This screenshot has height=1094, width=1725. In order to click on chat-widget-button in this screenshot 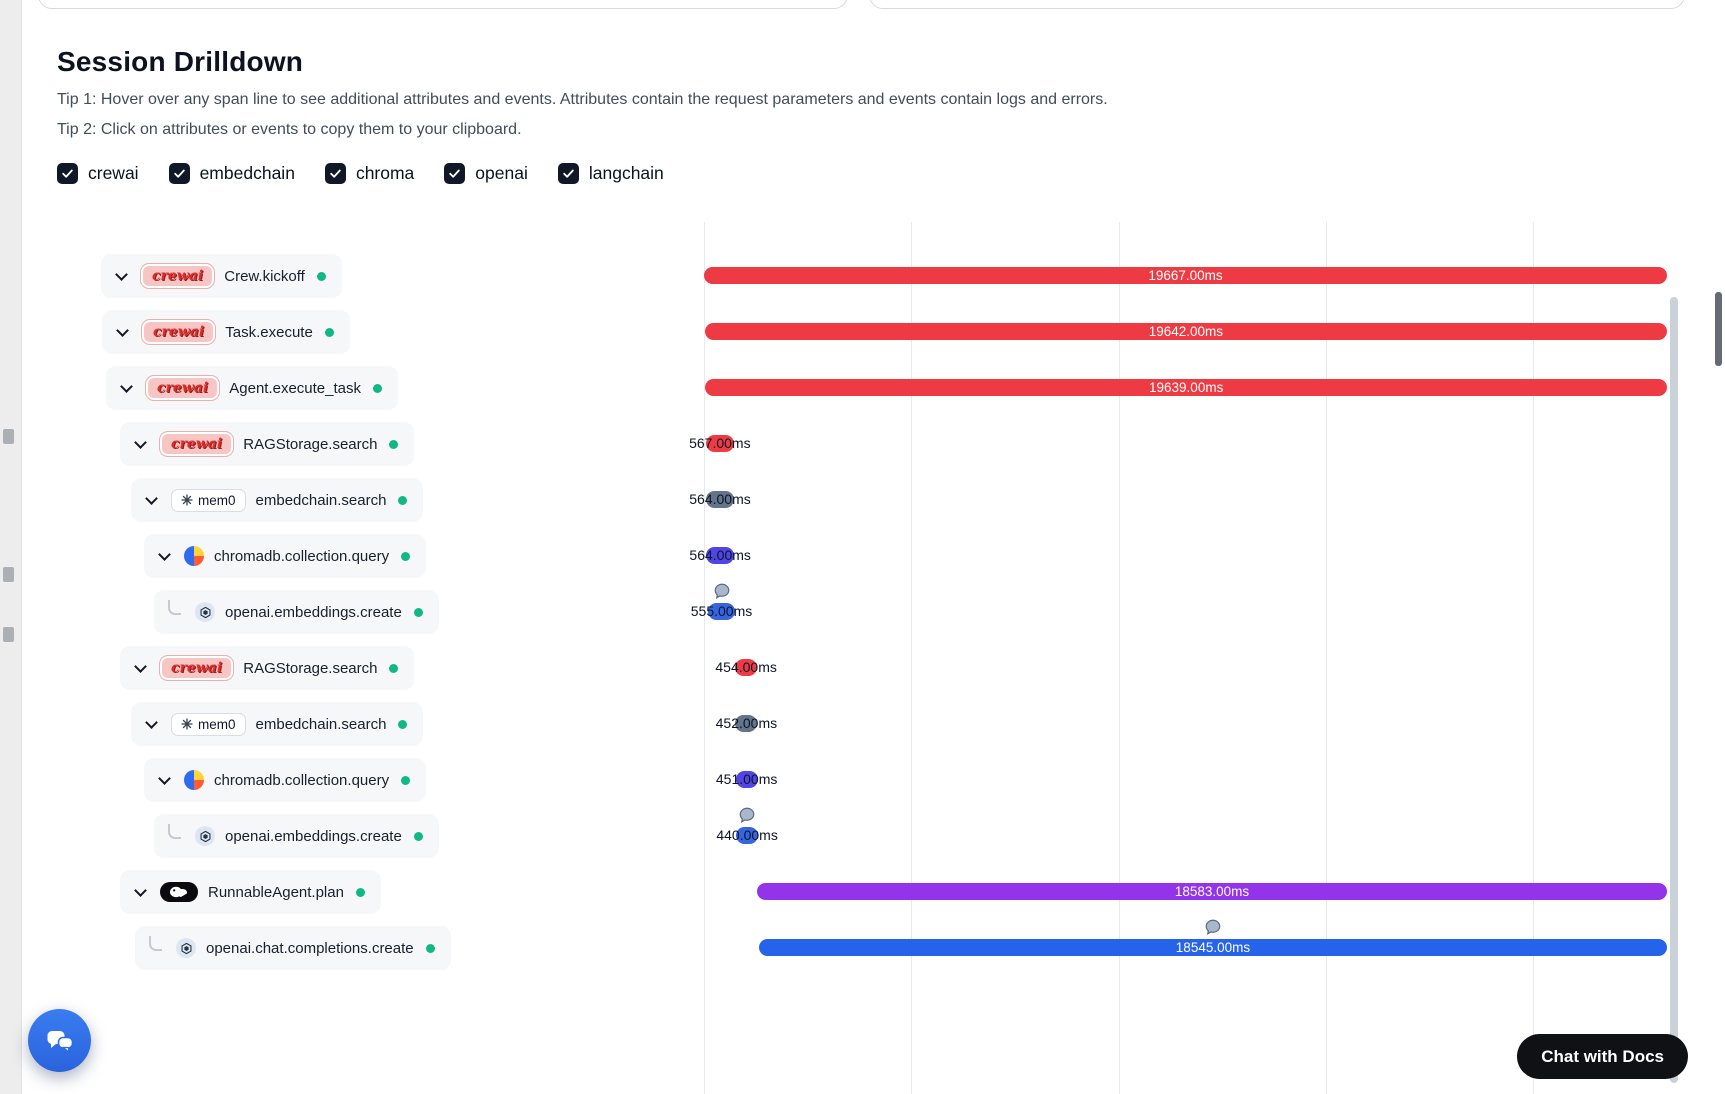, I will do `click(59, 1040)`.